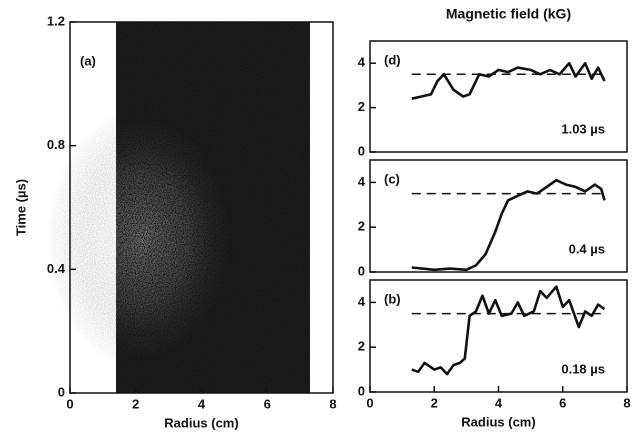  I want to click on panel-label: (b), so click(392, 298).